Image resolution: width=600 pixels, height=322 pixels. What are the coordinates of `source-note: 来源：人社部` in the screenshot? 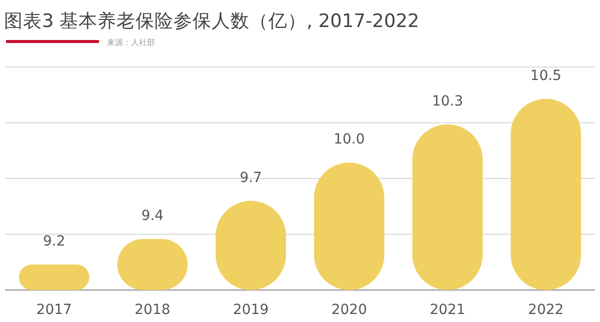 It's located at (131, 42).